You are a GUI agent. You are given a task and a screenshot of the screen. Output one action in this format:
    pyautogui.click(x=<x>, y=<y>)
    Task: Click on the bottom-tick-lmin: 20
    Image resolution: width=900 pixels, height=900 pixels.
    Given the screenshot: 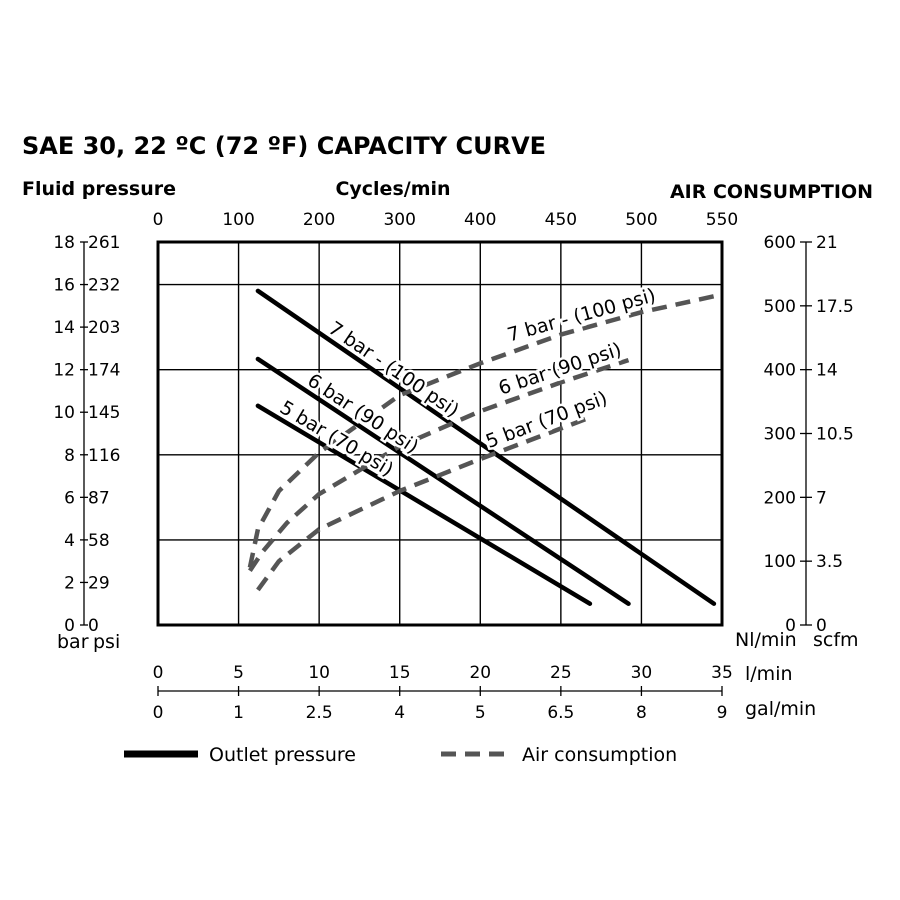 What is the action you would take?
    pyautogui.click(x=480, y=673)
    